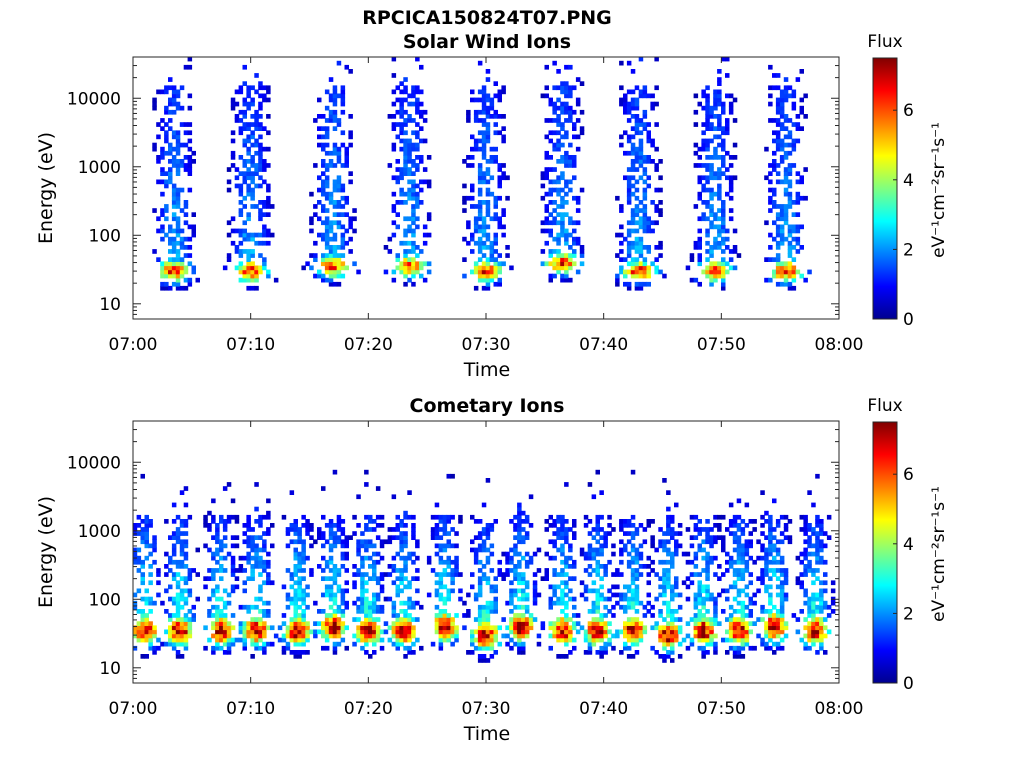 Image resolution: width=1024 pixels, height=768 pixels. Describe the element at coordinates (46, 188) in the screenshot. I see `solar-wind-ylabel: Energy (eV)` at that location.